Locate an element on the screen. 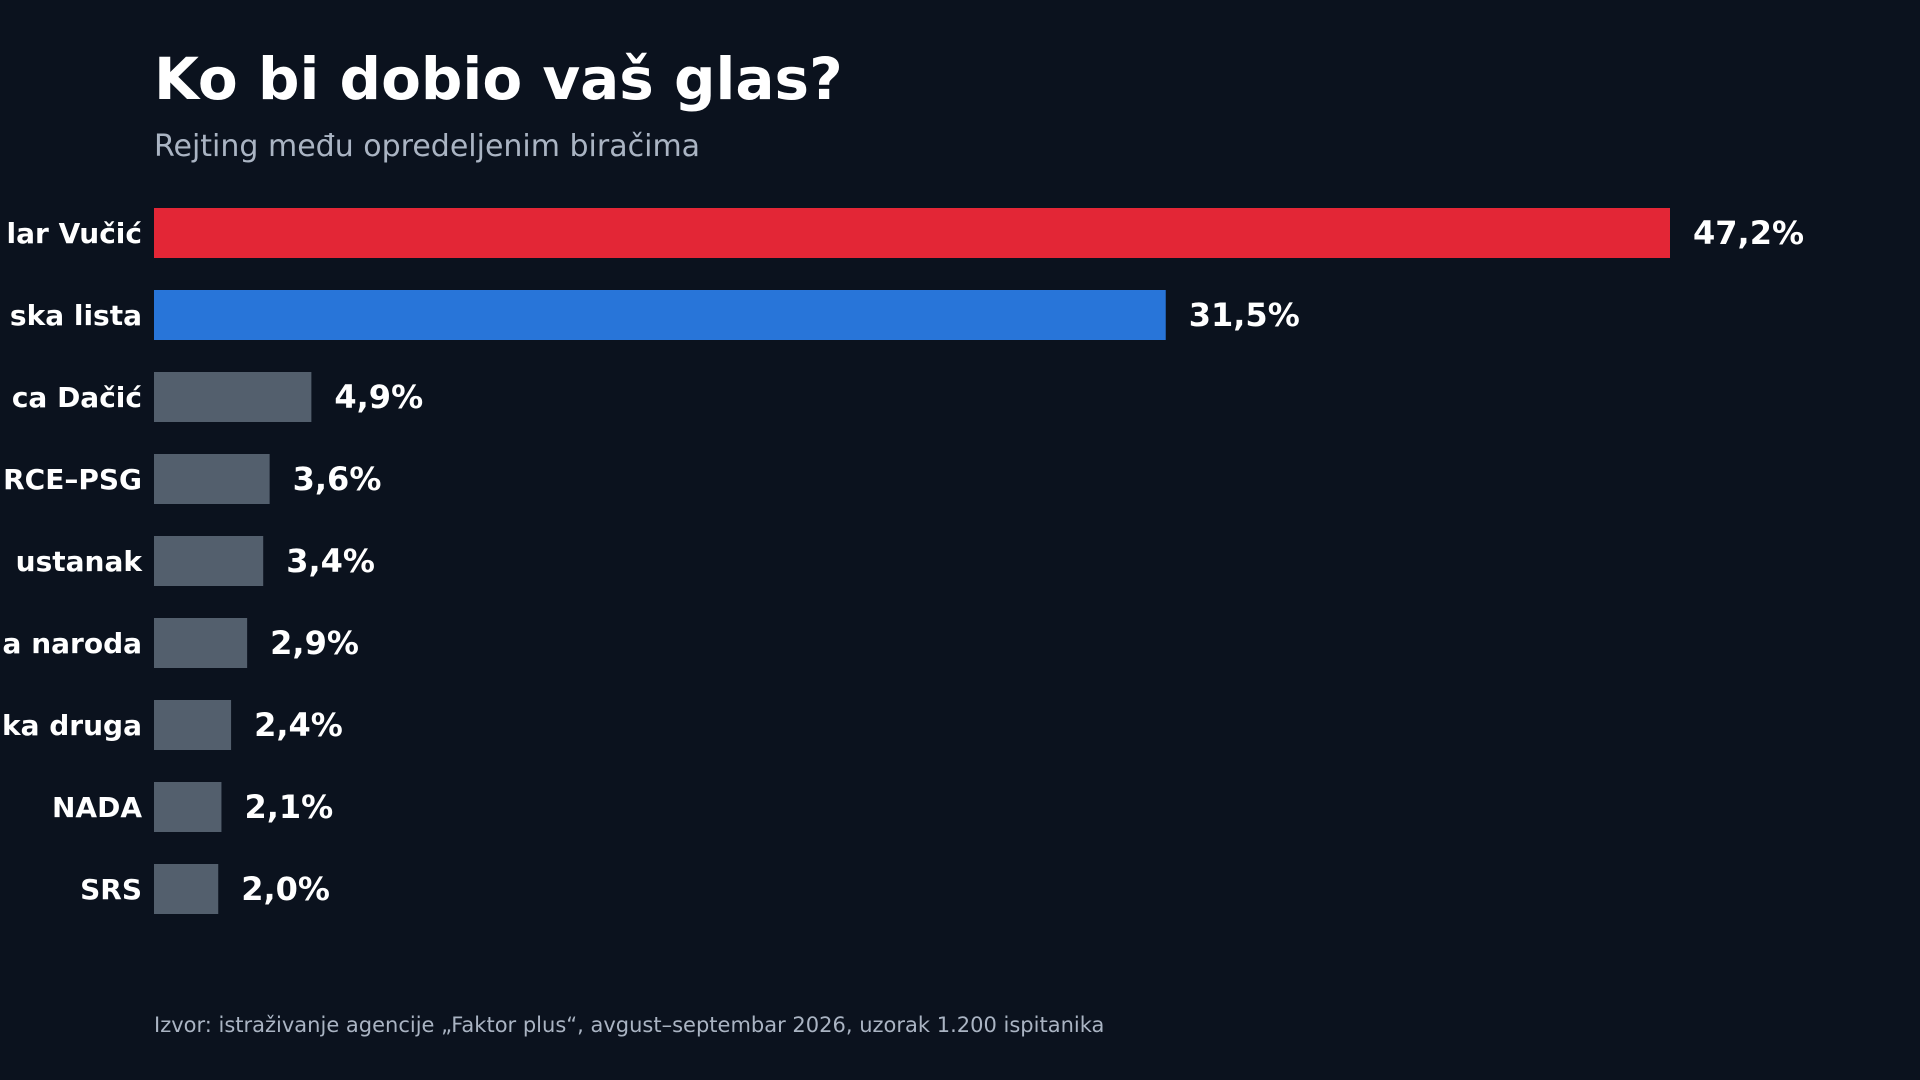  bar-row: RCE–PSG 3,6% is located at coordinates (192, 479).